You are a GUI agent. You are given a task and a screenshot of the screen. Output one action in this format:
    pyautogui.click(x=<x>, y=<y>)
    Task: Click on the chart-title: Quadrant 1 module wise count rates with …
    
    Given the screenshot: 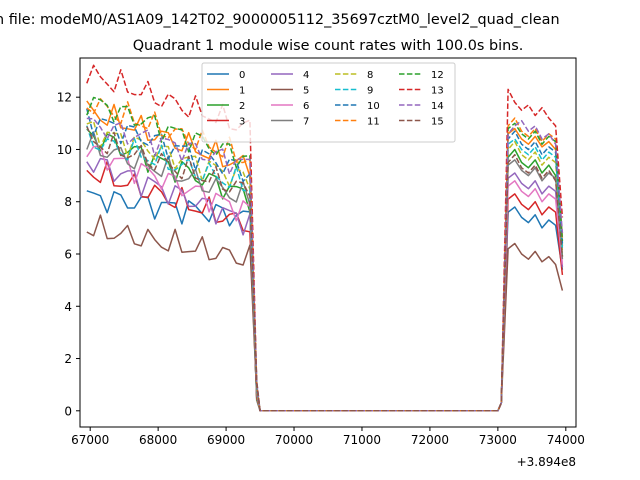 What is the action you would take?
    pyautogui.click(x=328, y=46)
    